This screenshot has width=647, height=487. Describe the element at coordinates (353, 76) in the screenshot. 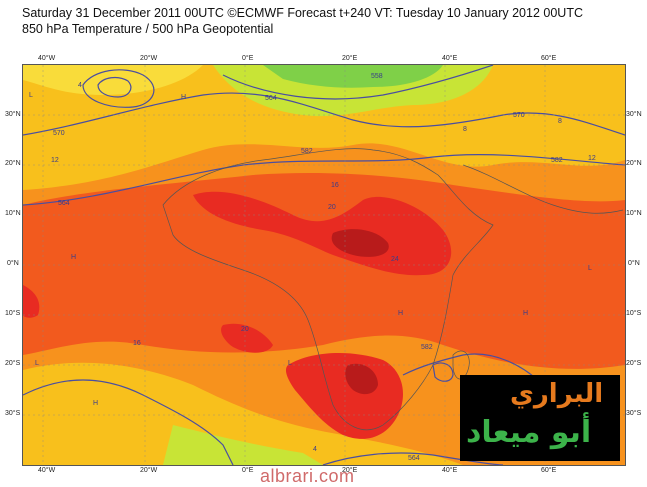

I see `cold-zone-north` at that location.